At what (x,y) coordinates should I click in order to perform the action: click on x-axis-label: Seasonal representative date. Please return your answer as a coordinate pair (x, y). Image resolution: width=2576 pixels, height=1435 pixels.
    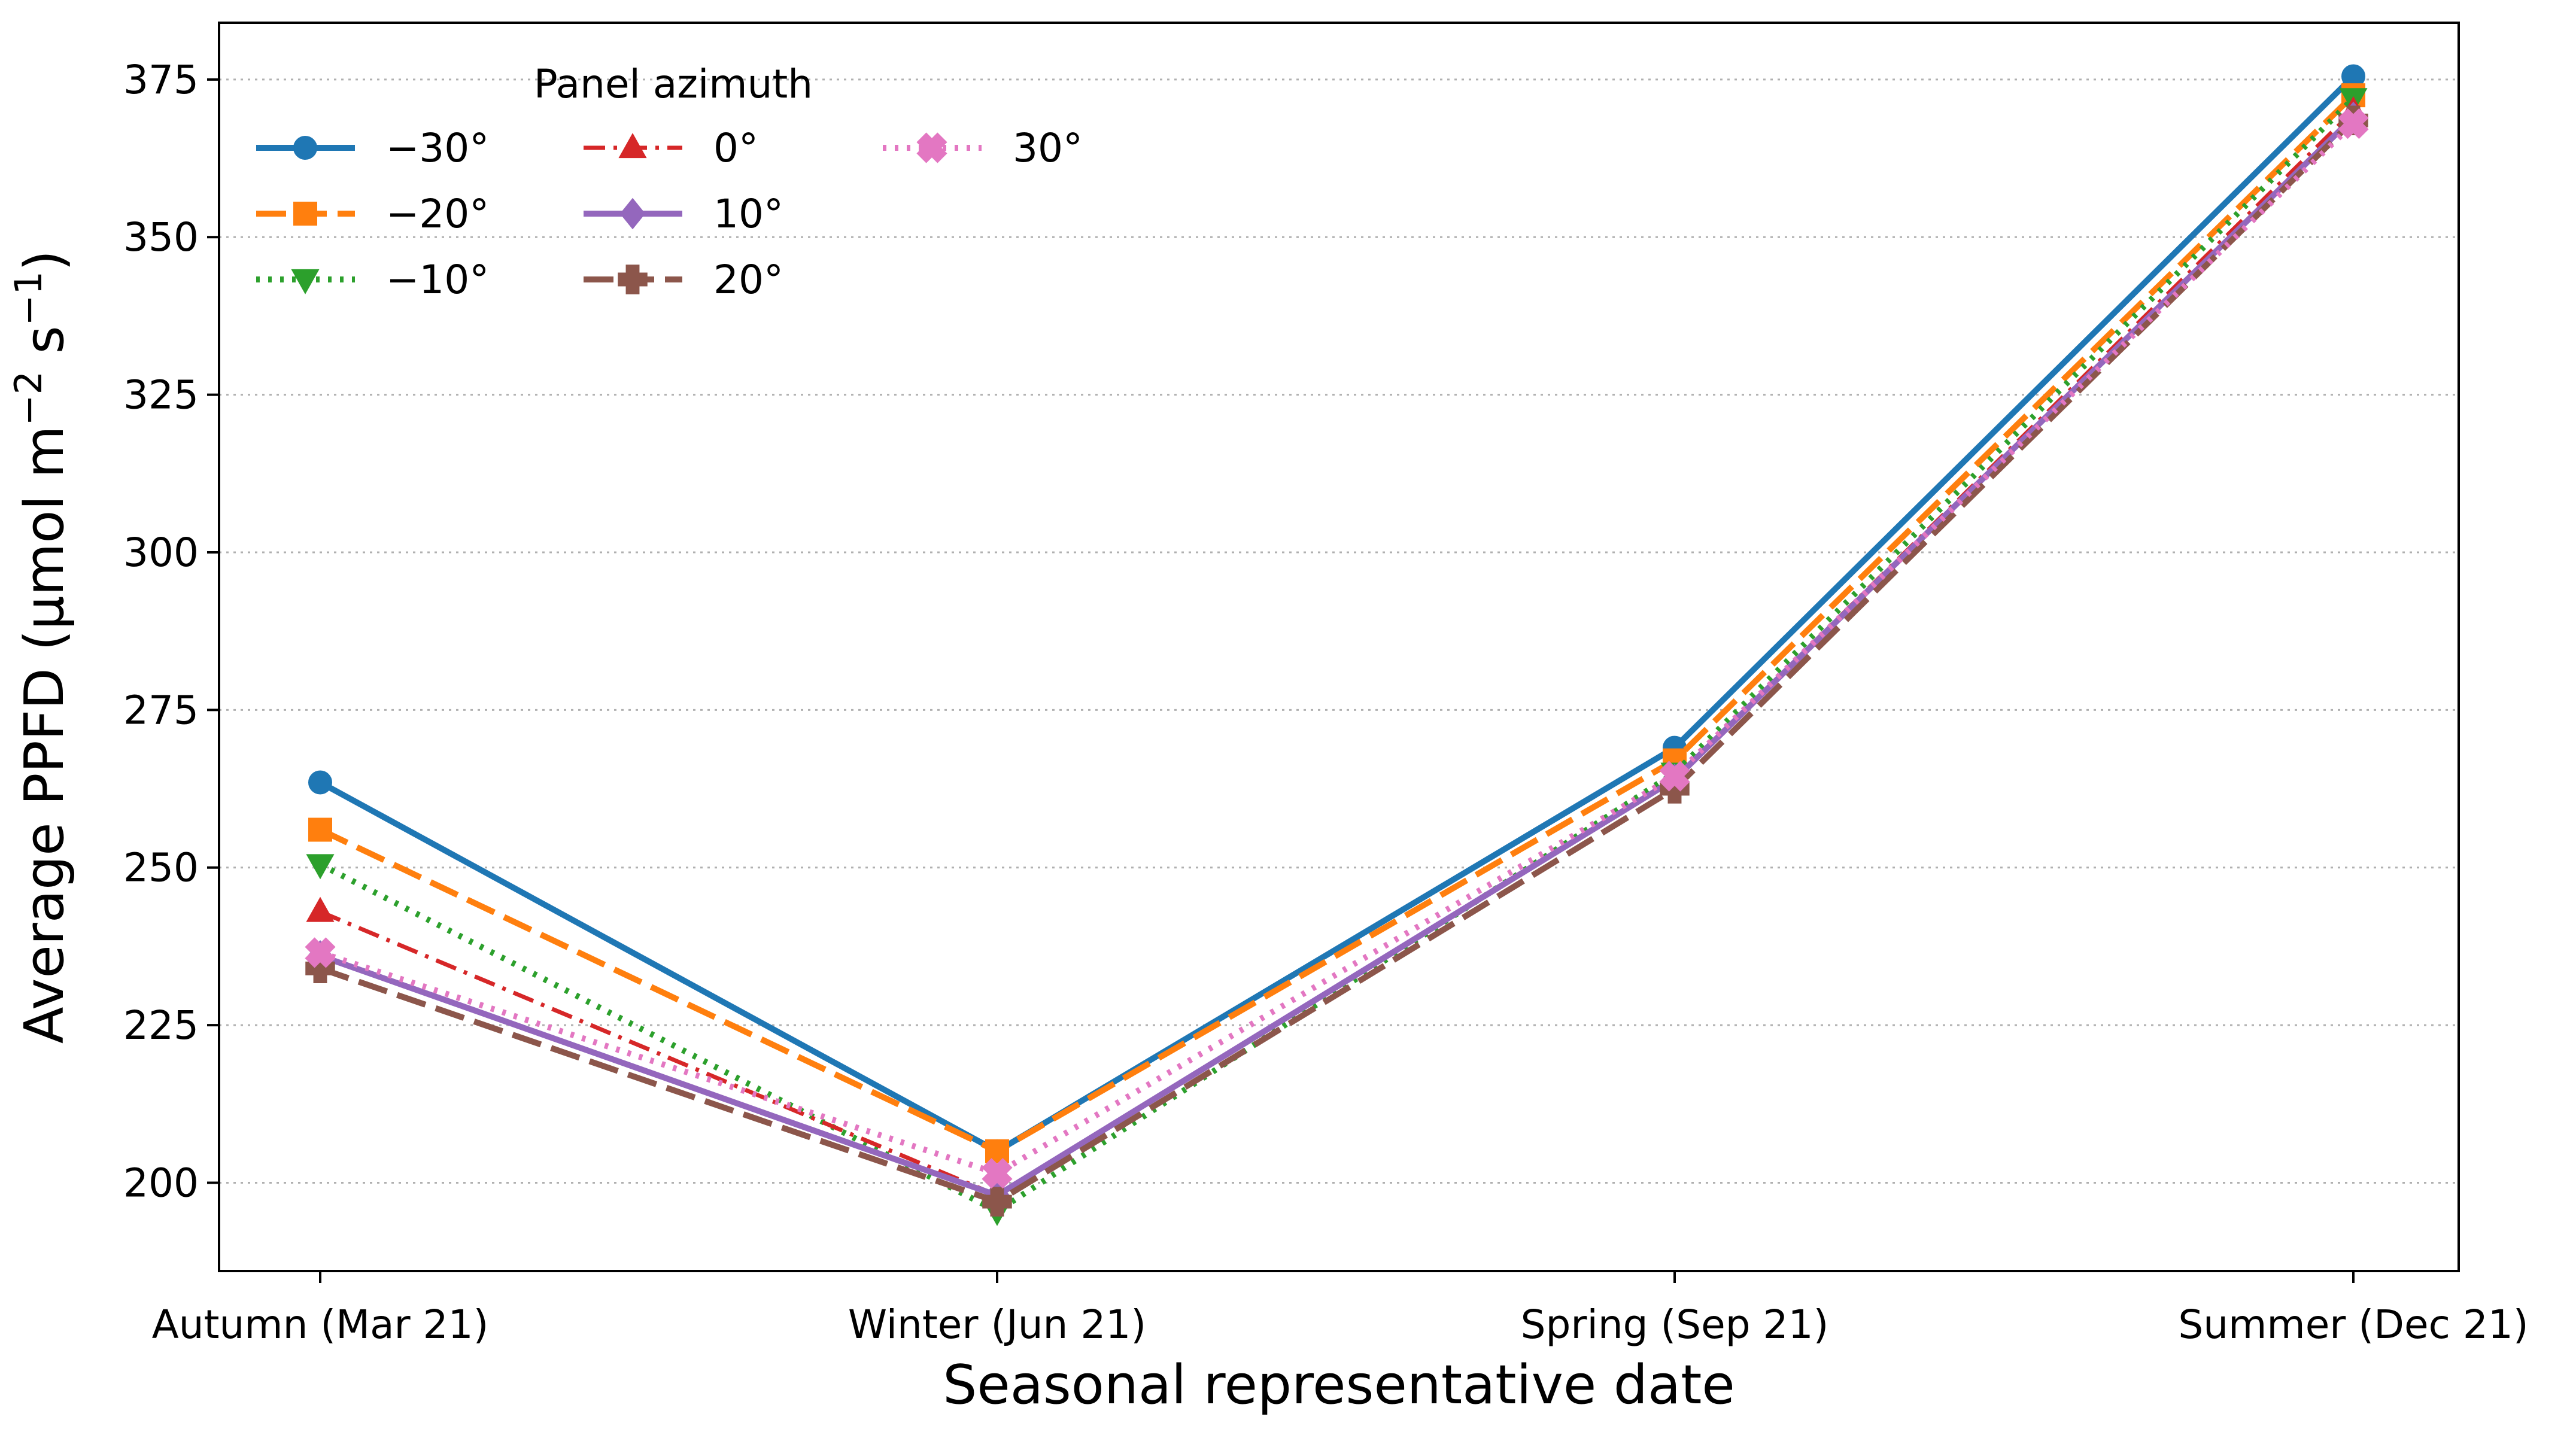
    Looking at the image, I should click on (1339, 1385).